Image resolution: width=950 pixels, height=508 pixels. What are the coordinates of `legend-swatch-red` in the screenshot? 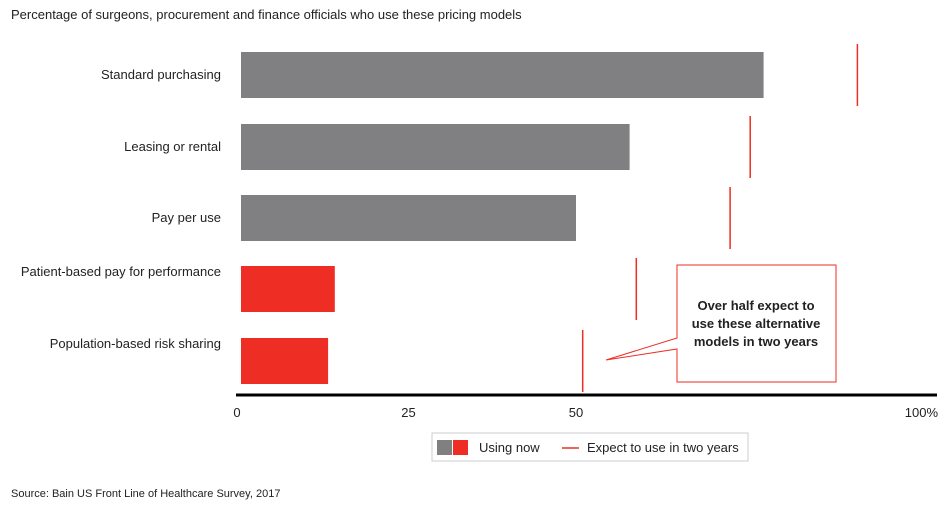 It's located at (460, 447).